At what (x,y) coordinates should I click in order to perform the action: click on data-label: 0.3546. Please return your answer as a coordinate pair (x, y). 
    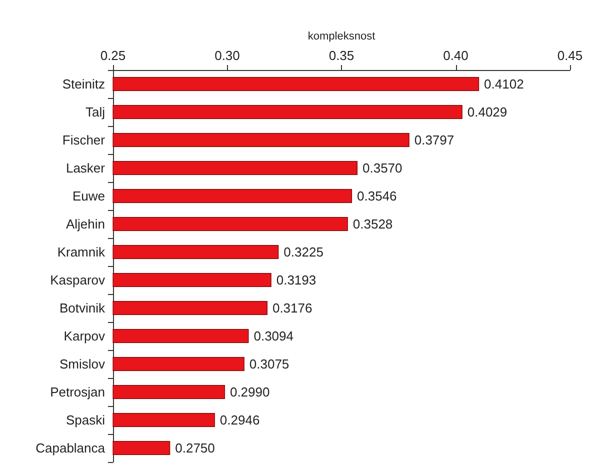
    Looking at the image, I should click on (377, 196).